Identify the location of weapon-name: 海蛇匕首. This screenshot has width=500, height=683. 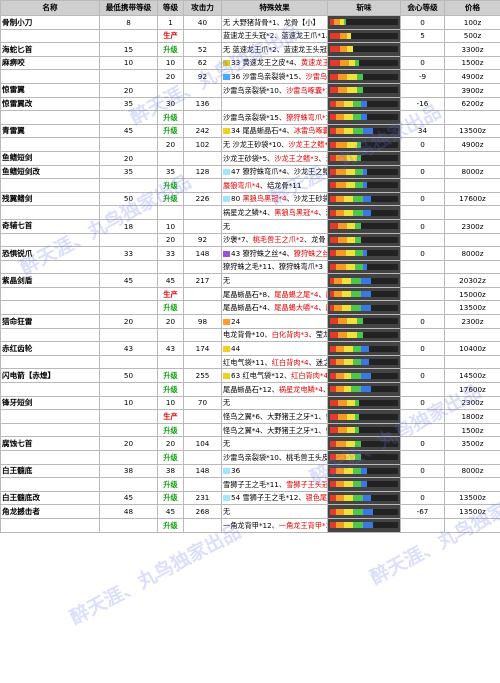
(50, 49).